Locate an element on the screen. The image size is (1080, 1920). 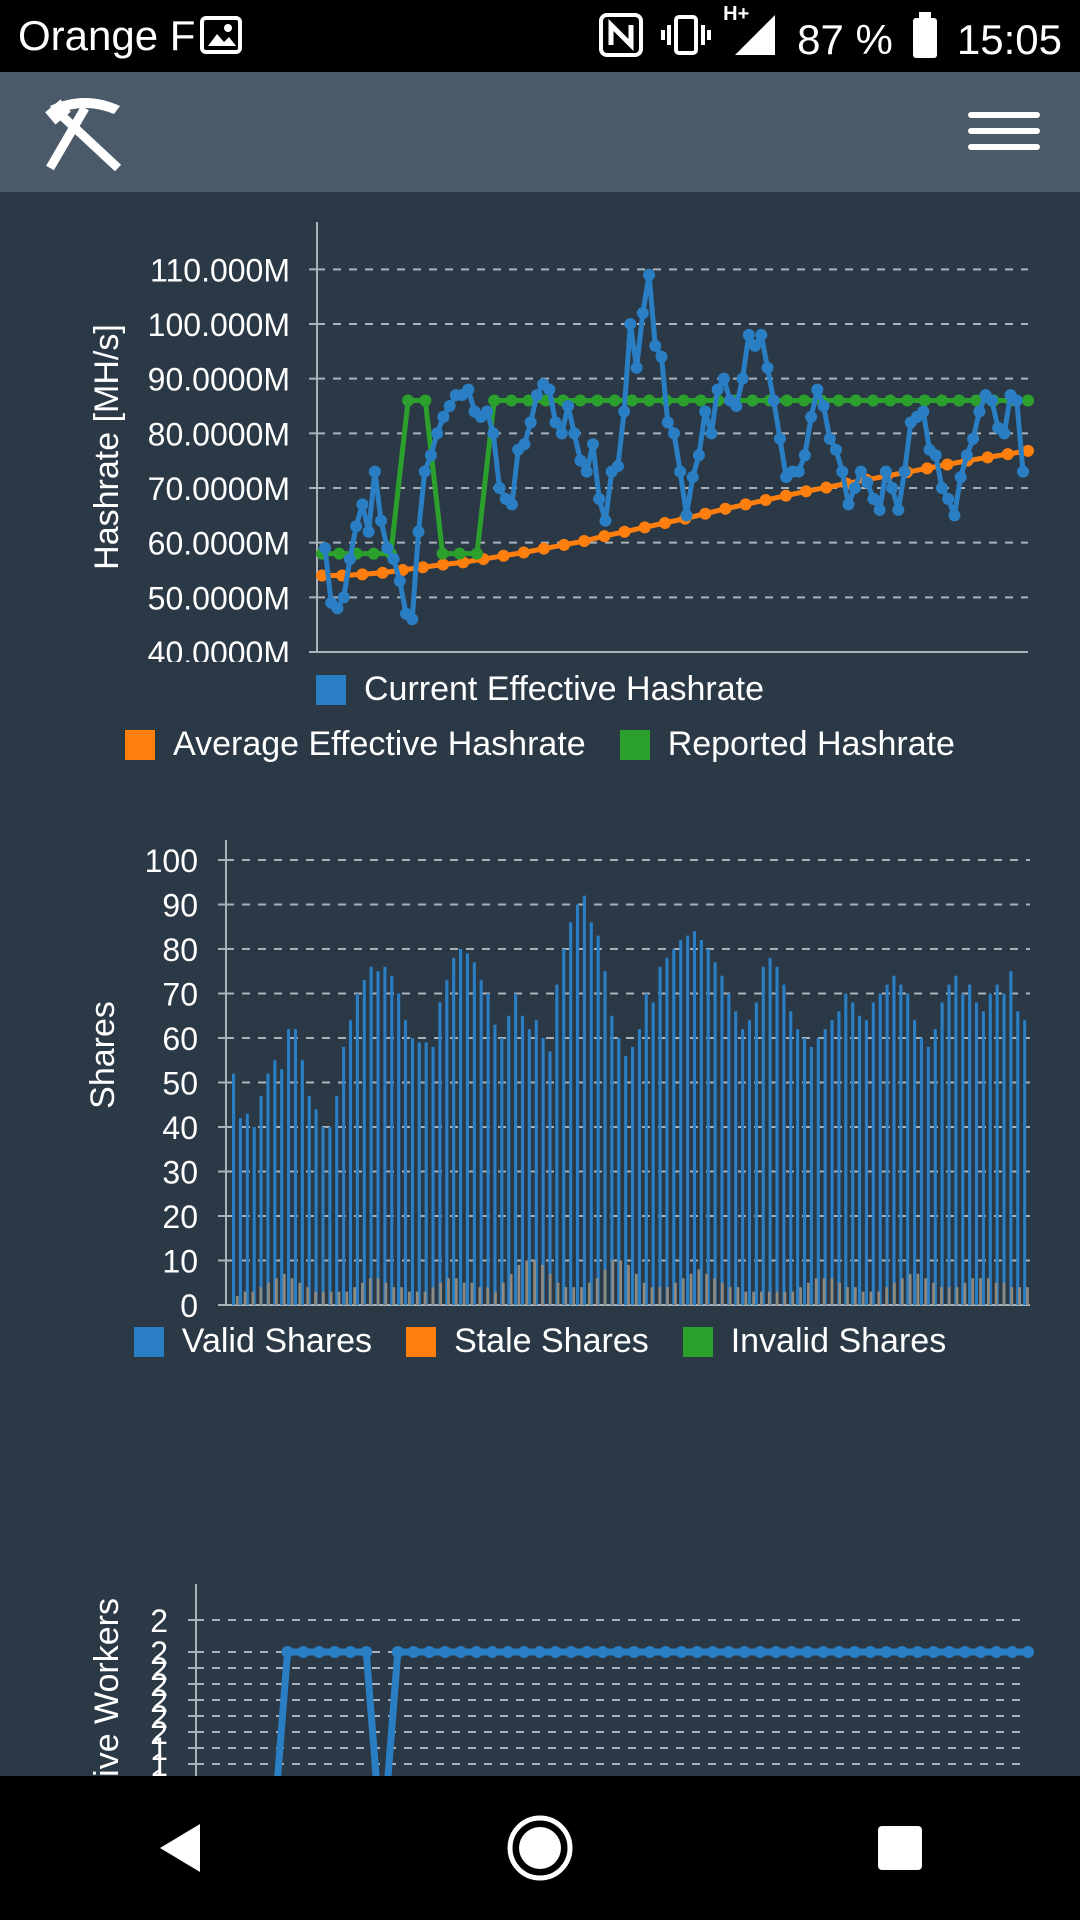
back-icon is located at coordinates (180, 1848).